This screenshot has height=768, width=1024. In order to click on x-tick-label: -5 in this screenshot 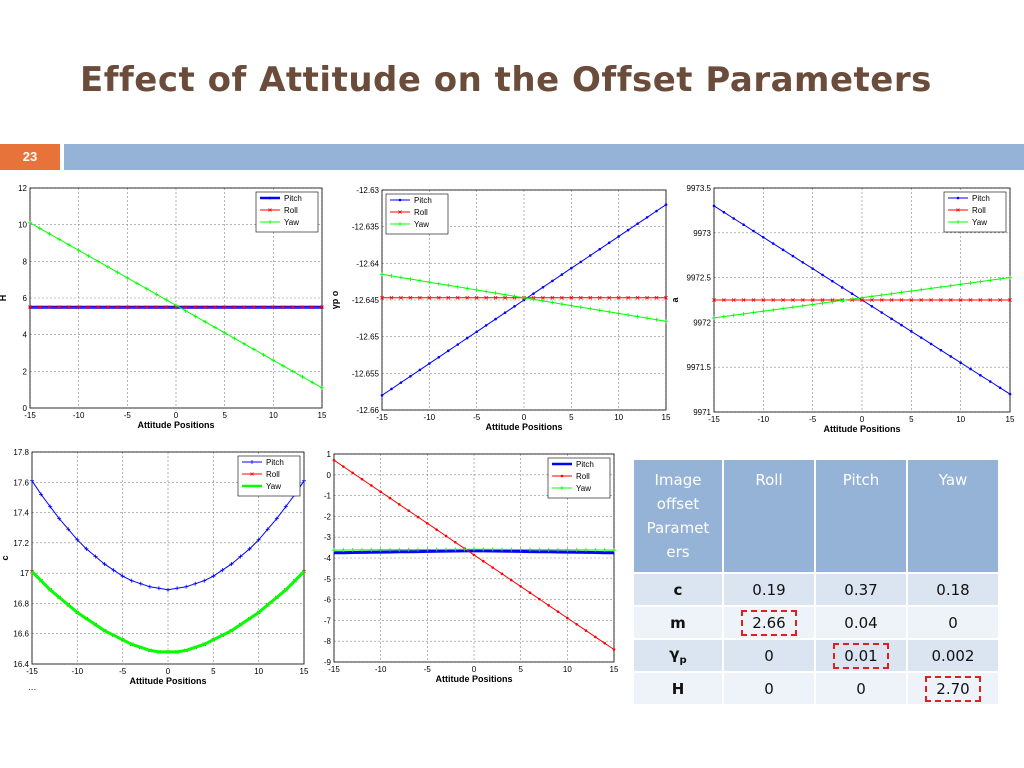, I will do `click(128, 415)`.